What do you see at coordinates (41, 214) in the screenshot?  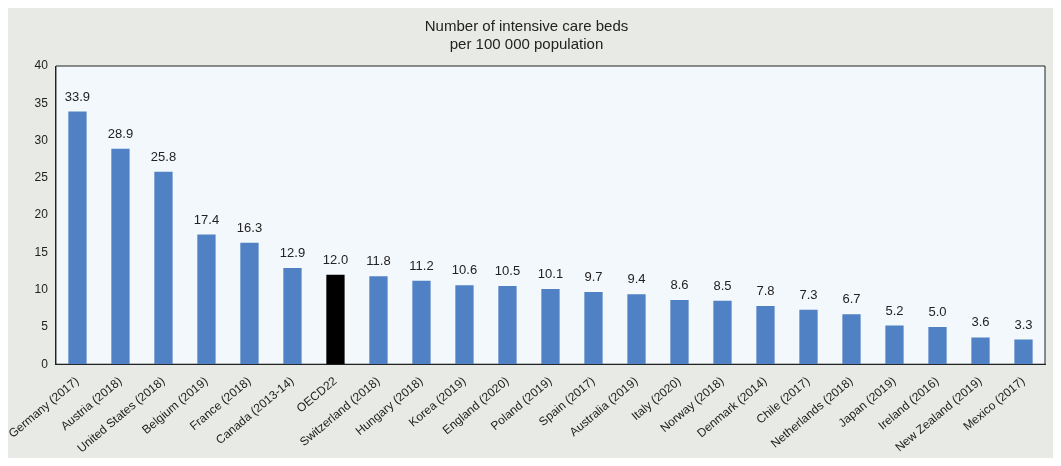 I see `y-tick-label: 20` at bounding box center [41, 214].